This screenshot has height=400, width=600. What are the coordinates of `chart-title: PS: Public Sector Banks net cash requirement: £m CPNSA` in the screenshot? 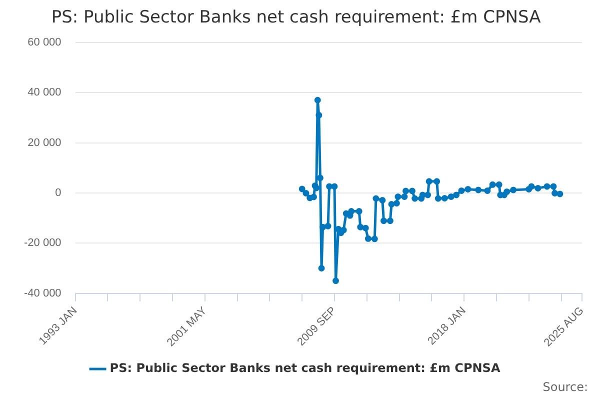 It's located at (296, 18).